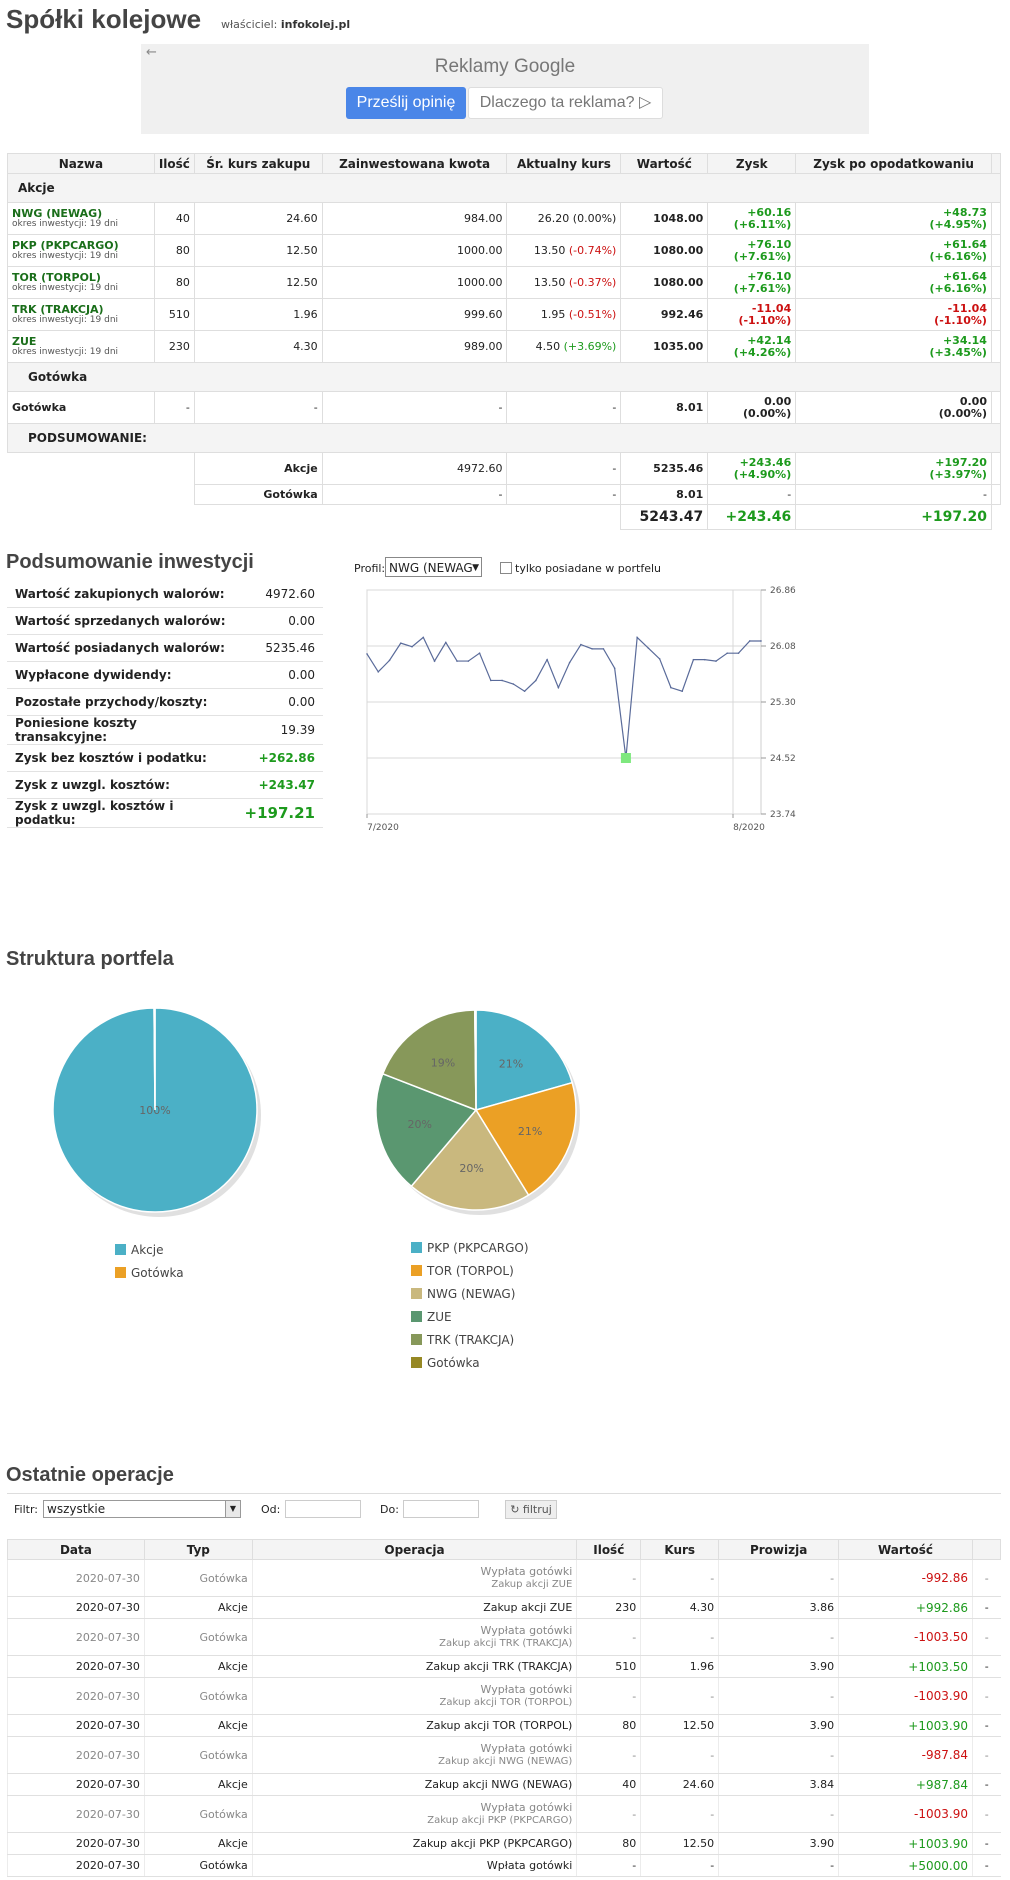 This screenshot has width=1010, height=1880. I want to click on legend-item: PKP (PKPCARGO), so click(470, 1252).